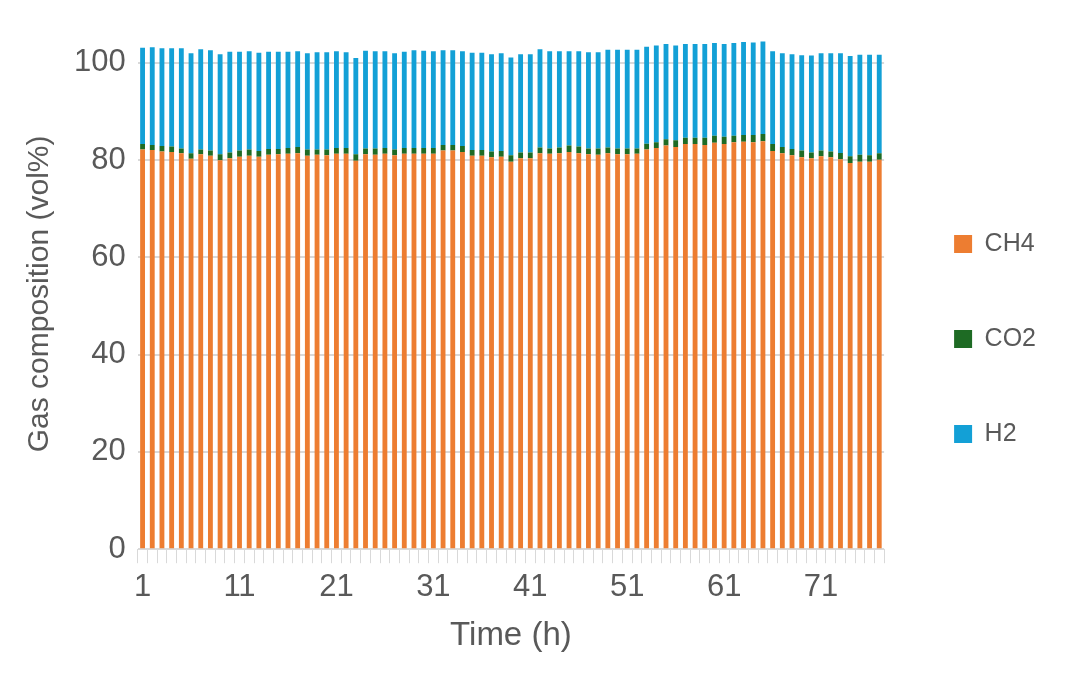 The height and width of the screenshot is (673, 1074). What do you see at coordinates (108, 450) in the screenshot?
I see `y-tick-label: 20` at bounding box center [108, 450].